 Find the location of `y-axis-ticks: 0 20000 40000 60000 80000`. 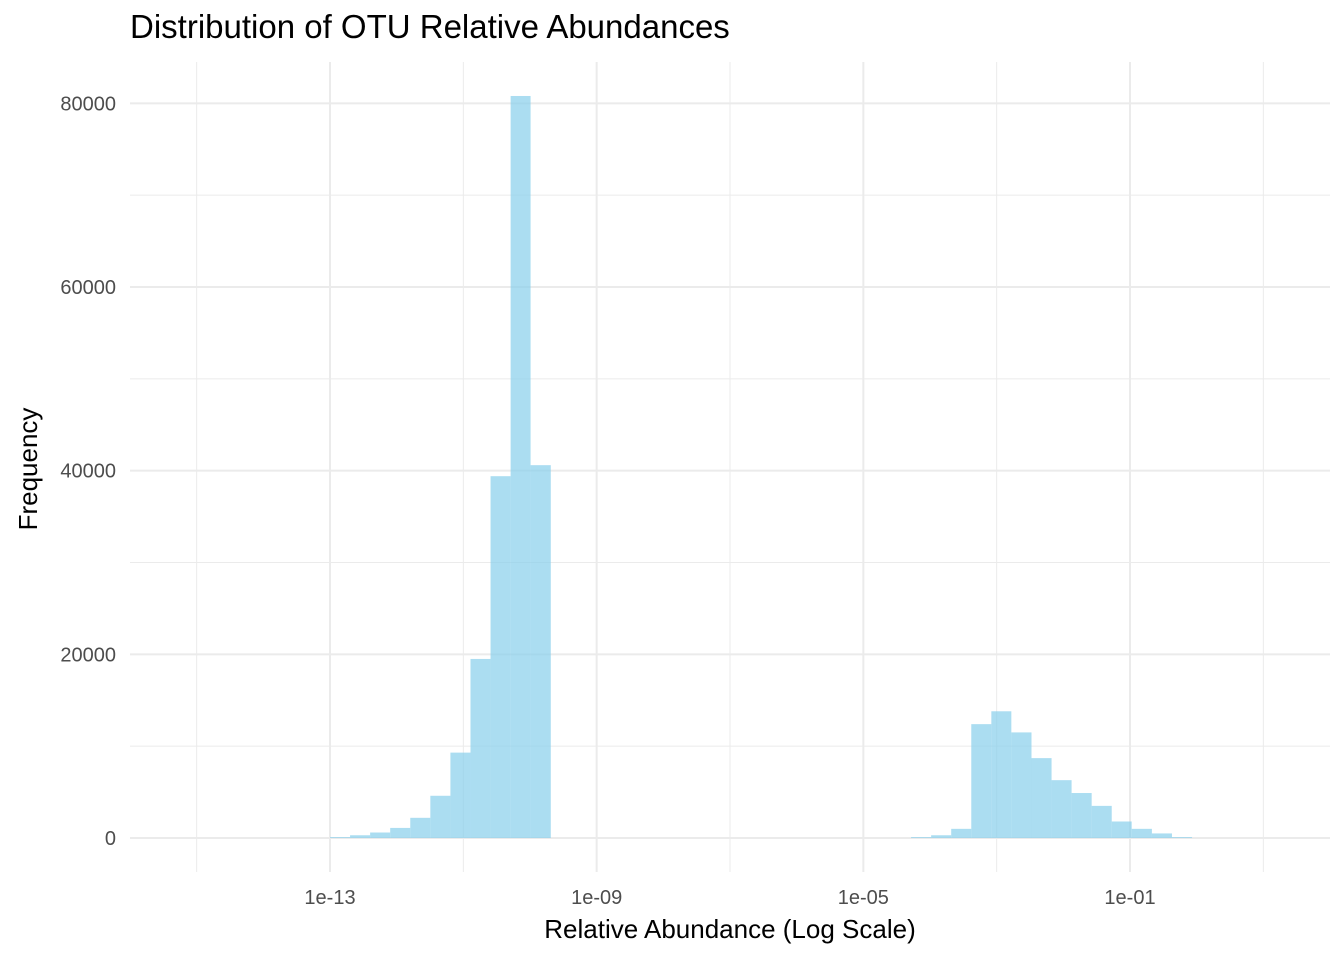

y-axis-ticks: 0 20000 40000 60000 80000 is located at coordinates (88, 471).